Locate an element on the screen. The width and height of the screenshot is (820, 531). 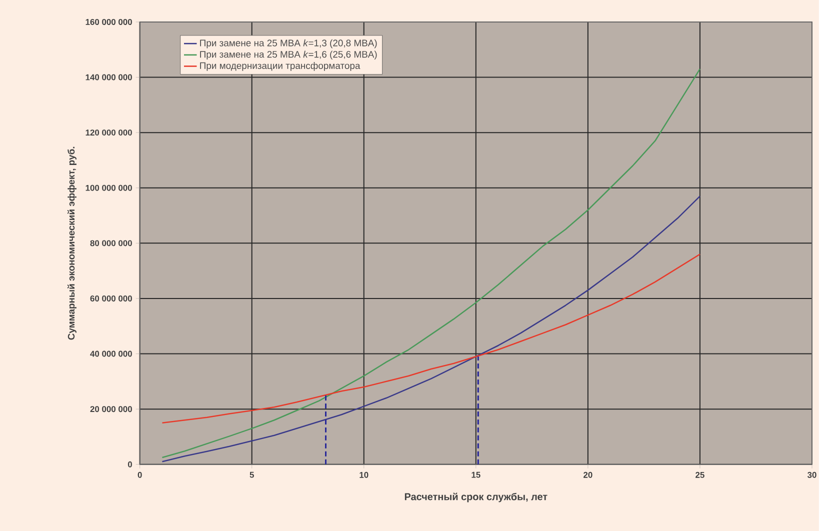
x-tick-label: 15 is located at coordinates (476, 475).